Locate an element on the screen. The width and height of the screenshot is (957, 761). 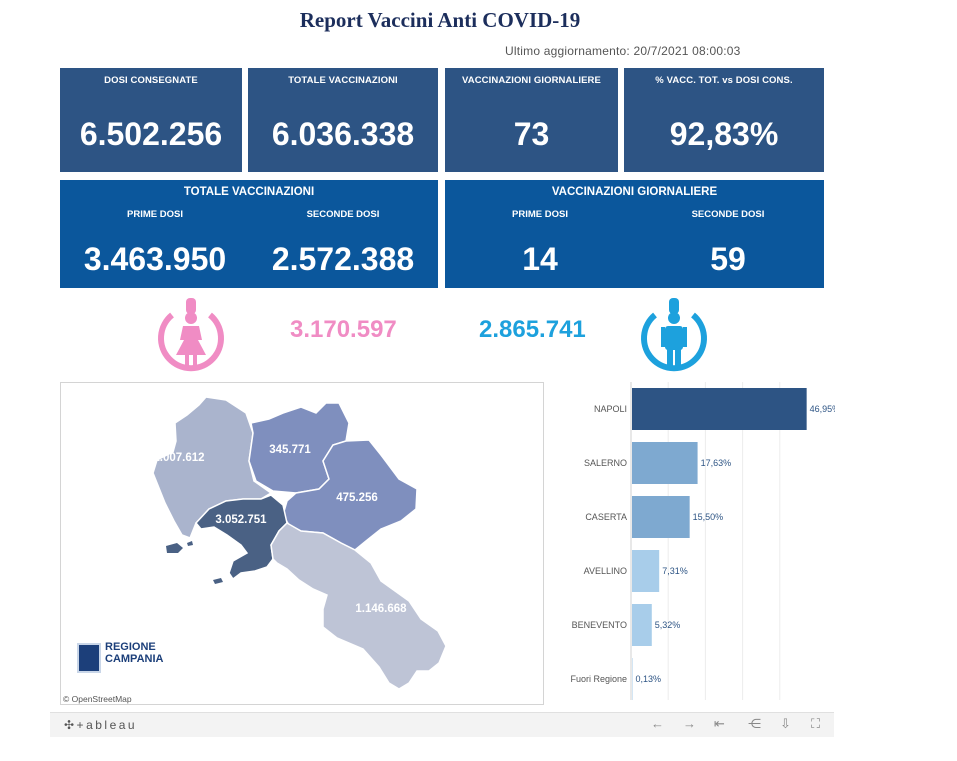
kpi-dosi-consegnate: DOSI CONSEGNATE 6.502.256 is located at coordinates (151, 120).